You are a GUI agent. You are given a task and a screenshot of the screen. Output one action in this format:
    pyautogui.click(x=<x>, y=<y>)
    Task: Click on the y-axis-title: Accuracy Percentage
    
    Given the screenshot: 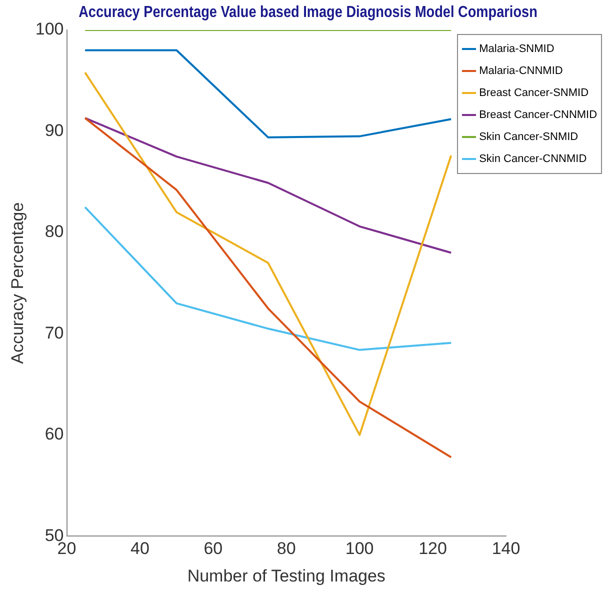 What is the action you would take?
    pyautogui.click(x=17, y=283)
    